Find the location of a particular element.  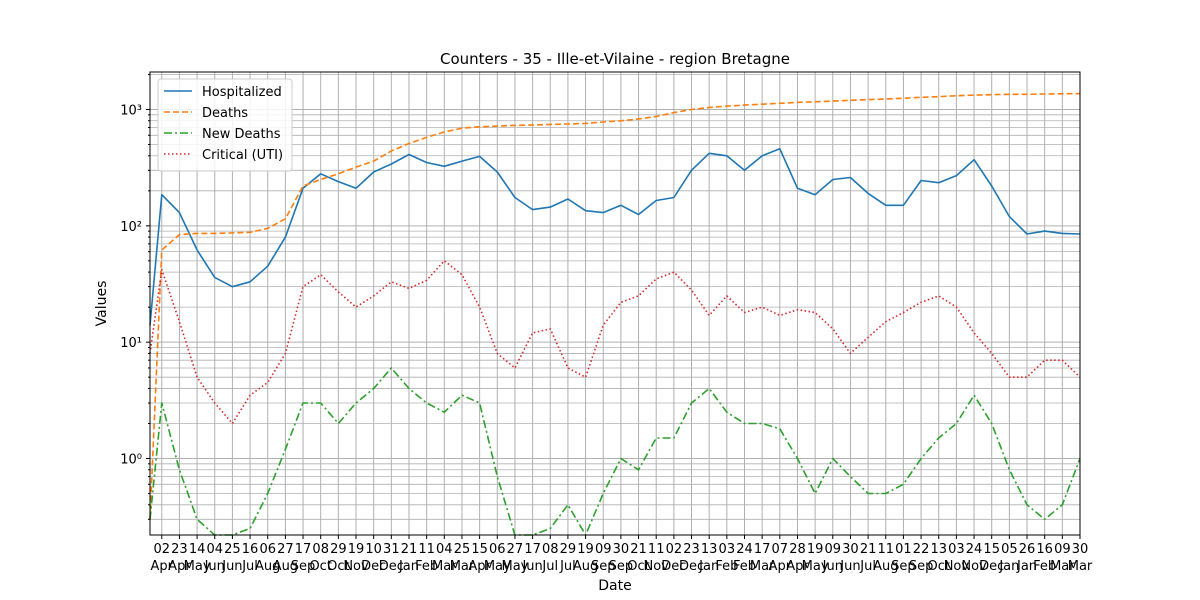

legend-label: Hospitalized is located at coordinates (242, 92).